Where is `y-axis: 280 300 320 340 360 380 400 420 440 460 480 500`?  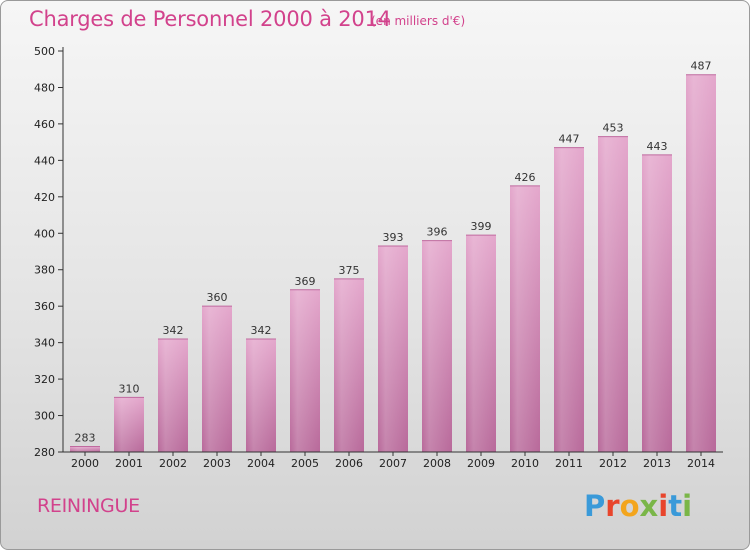 y-axis: 280 300 320 340 360 380 400 420 440 460 480 500 is located at coordinates (49, 252).